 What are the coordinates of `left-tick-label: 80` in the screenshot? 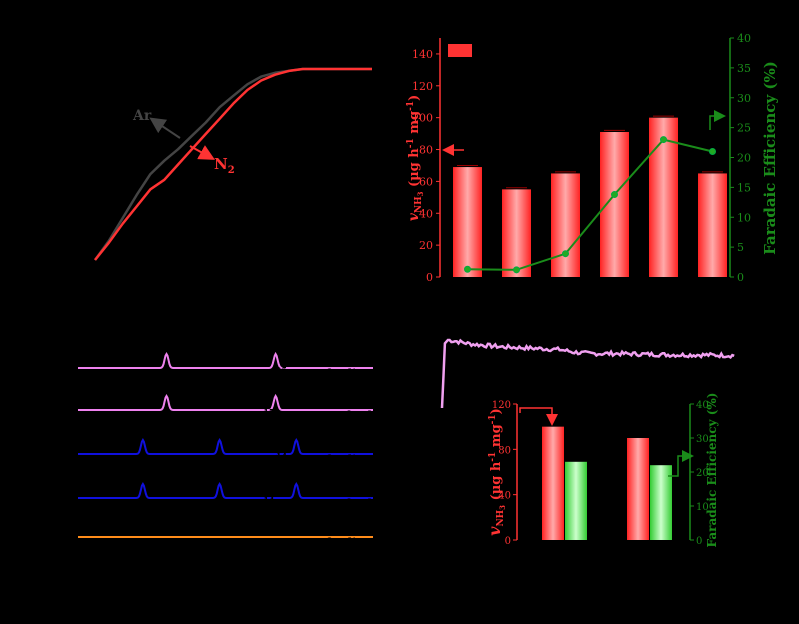 It's located at (426, 150).